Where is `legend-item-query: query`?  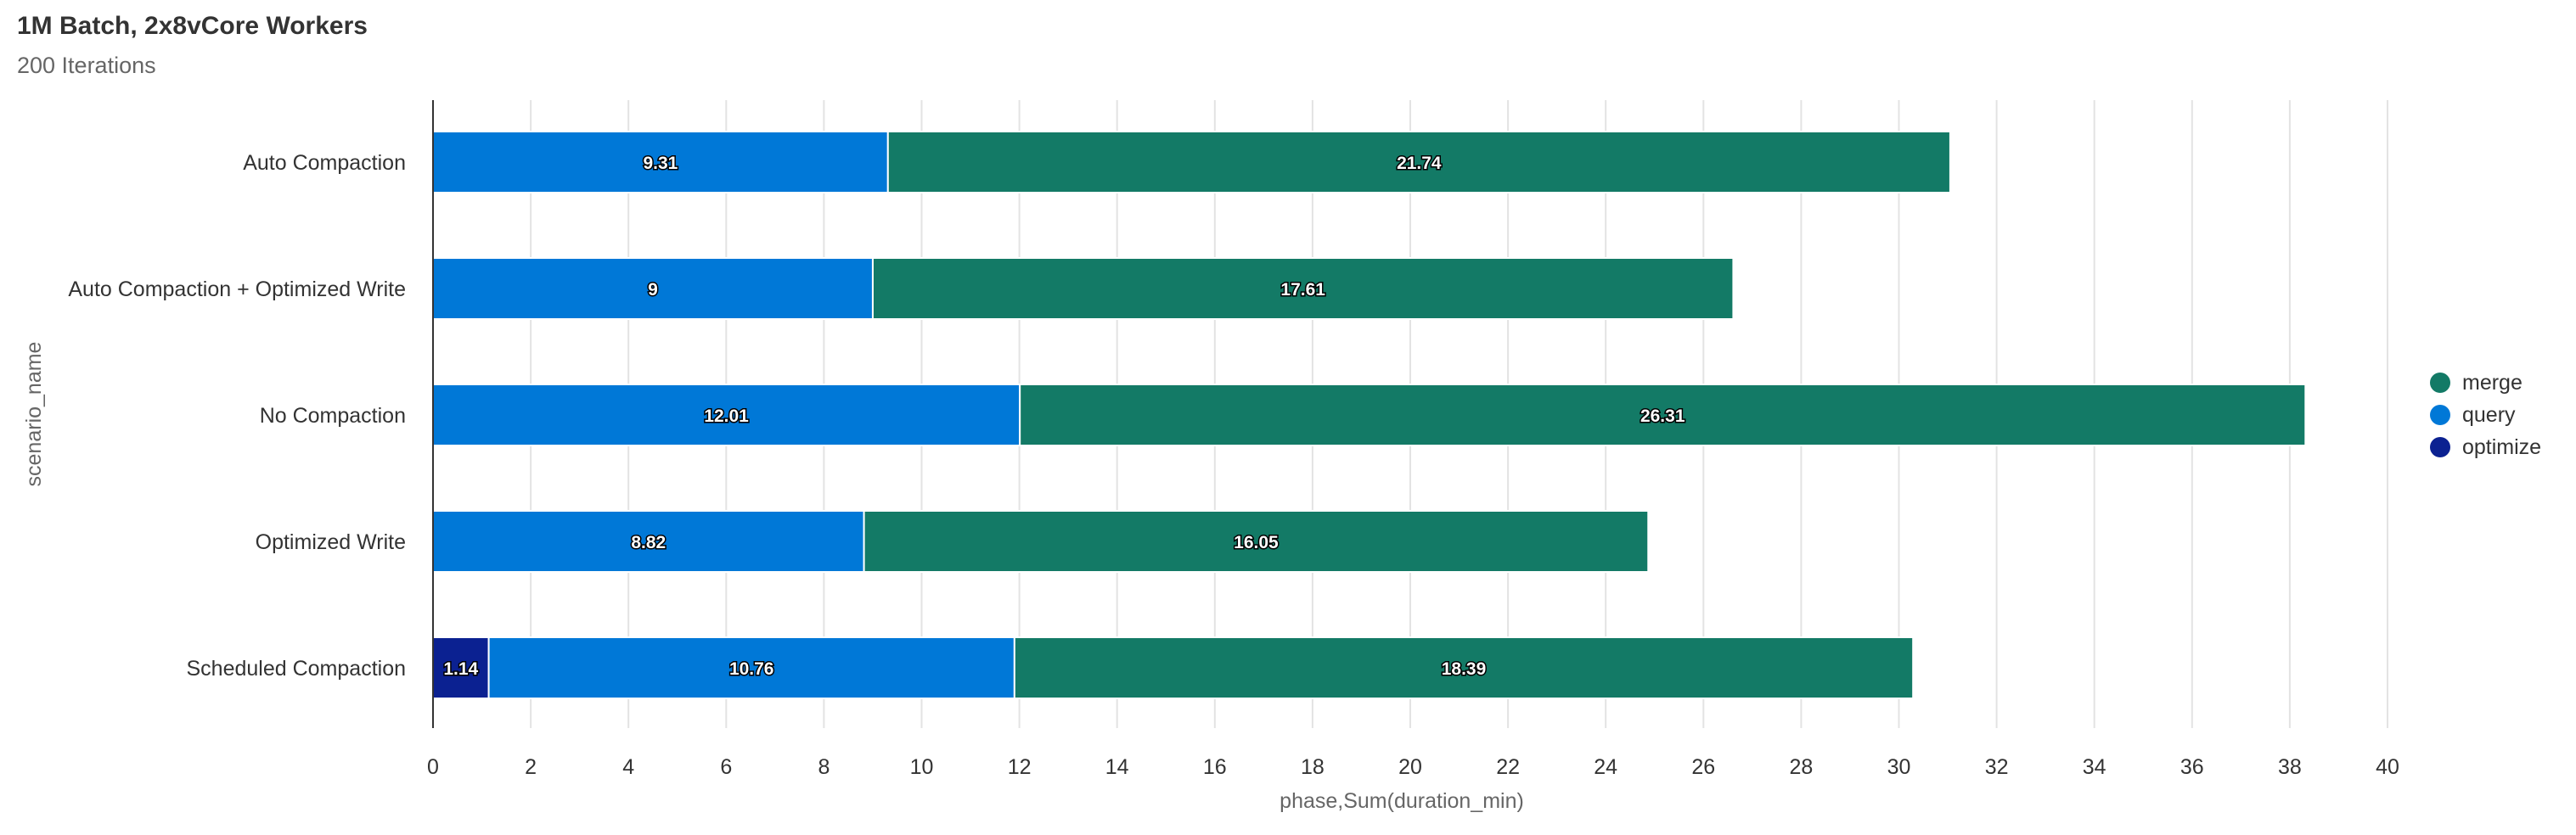
legend-item-query: query is located at coordinates (2485, 415).